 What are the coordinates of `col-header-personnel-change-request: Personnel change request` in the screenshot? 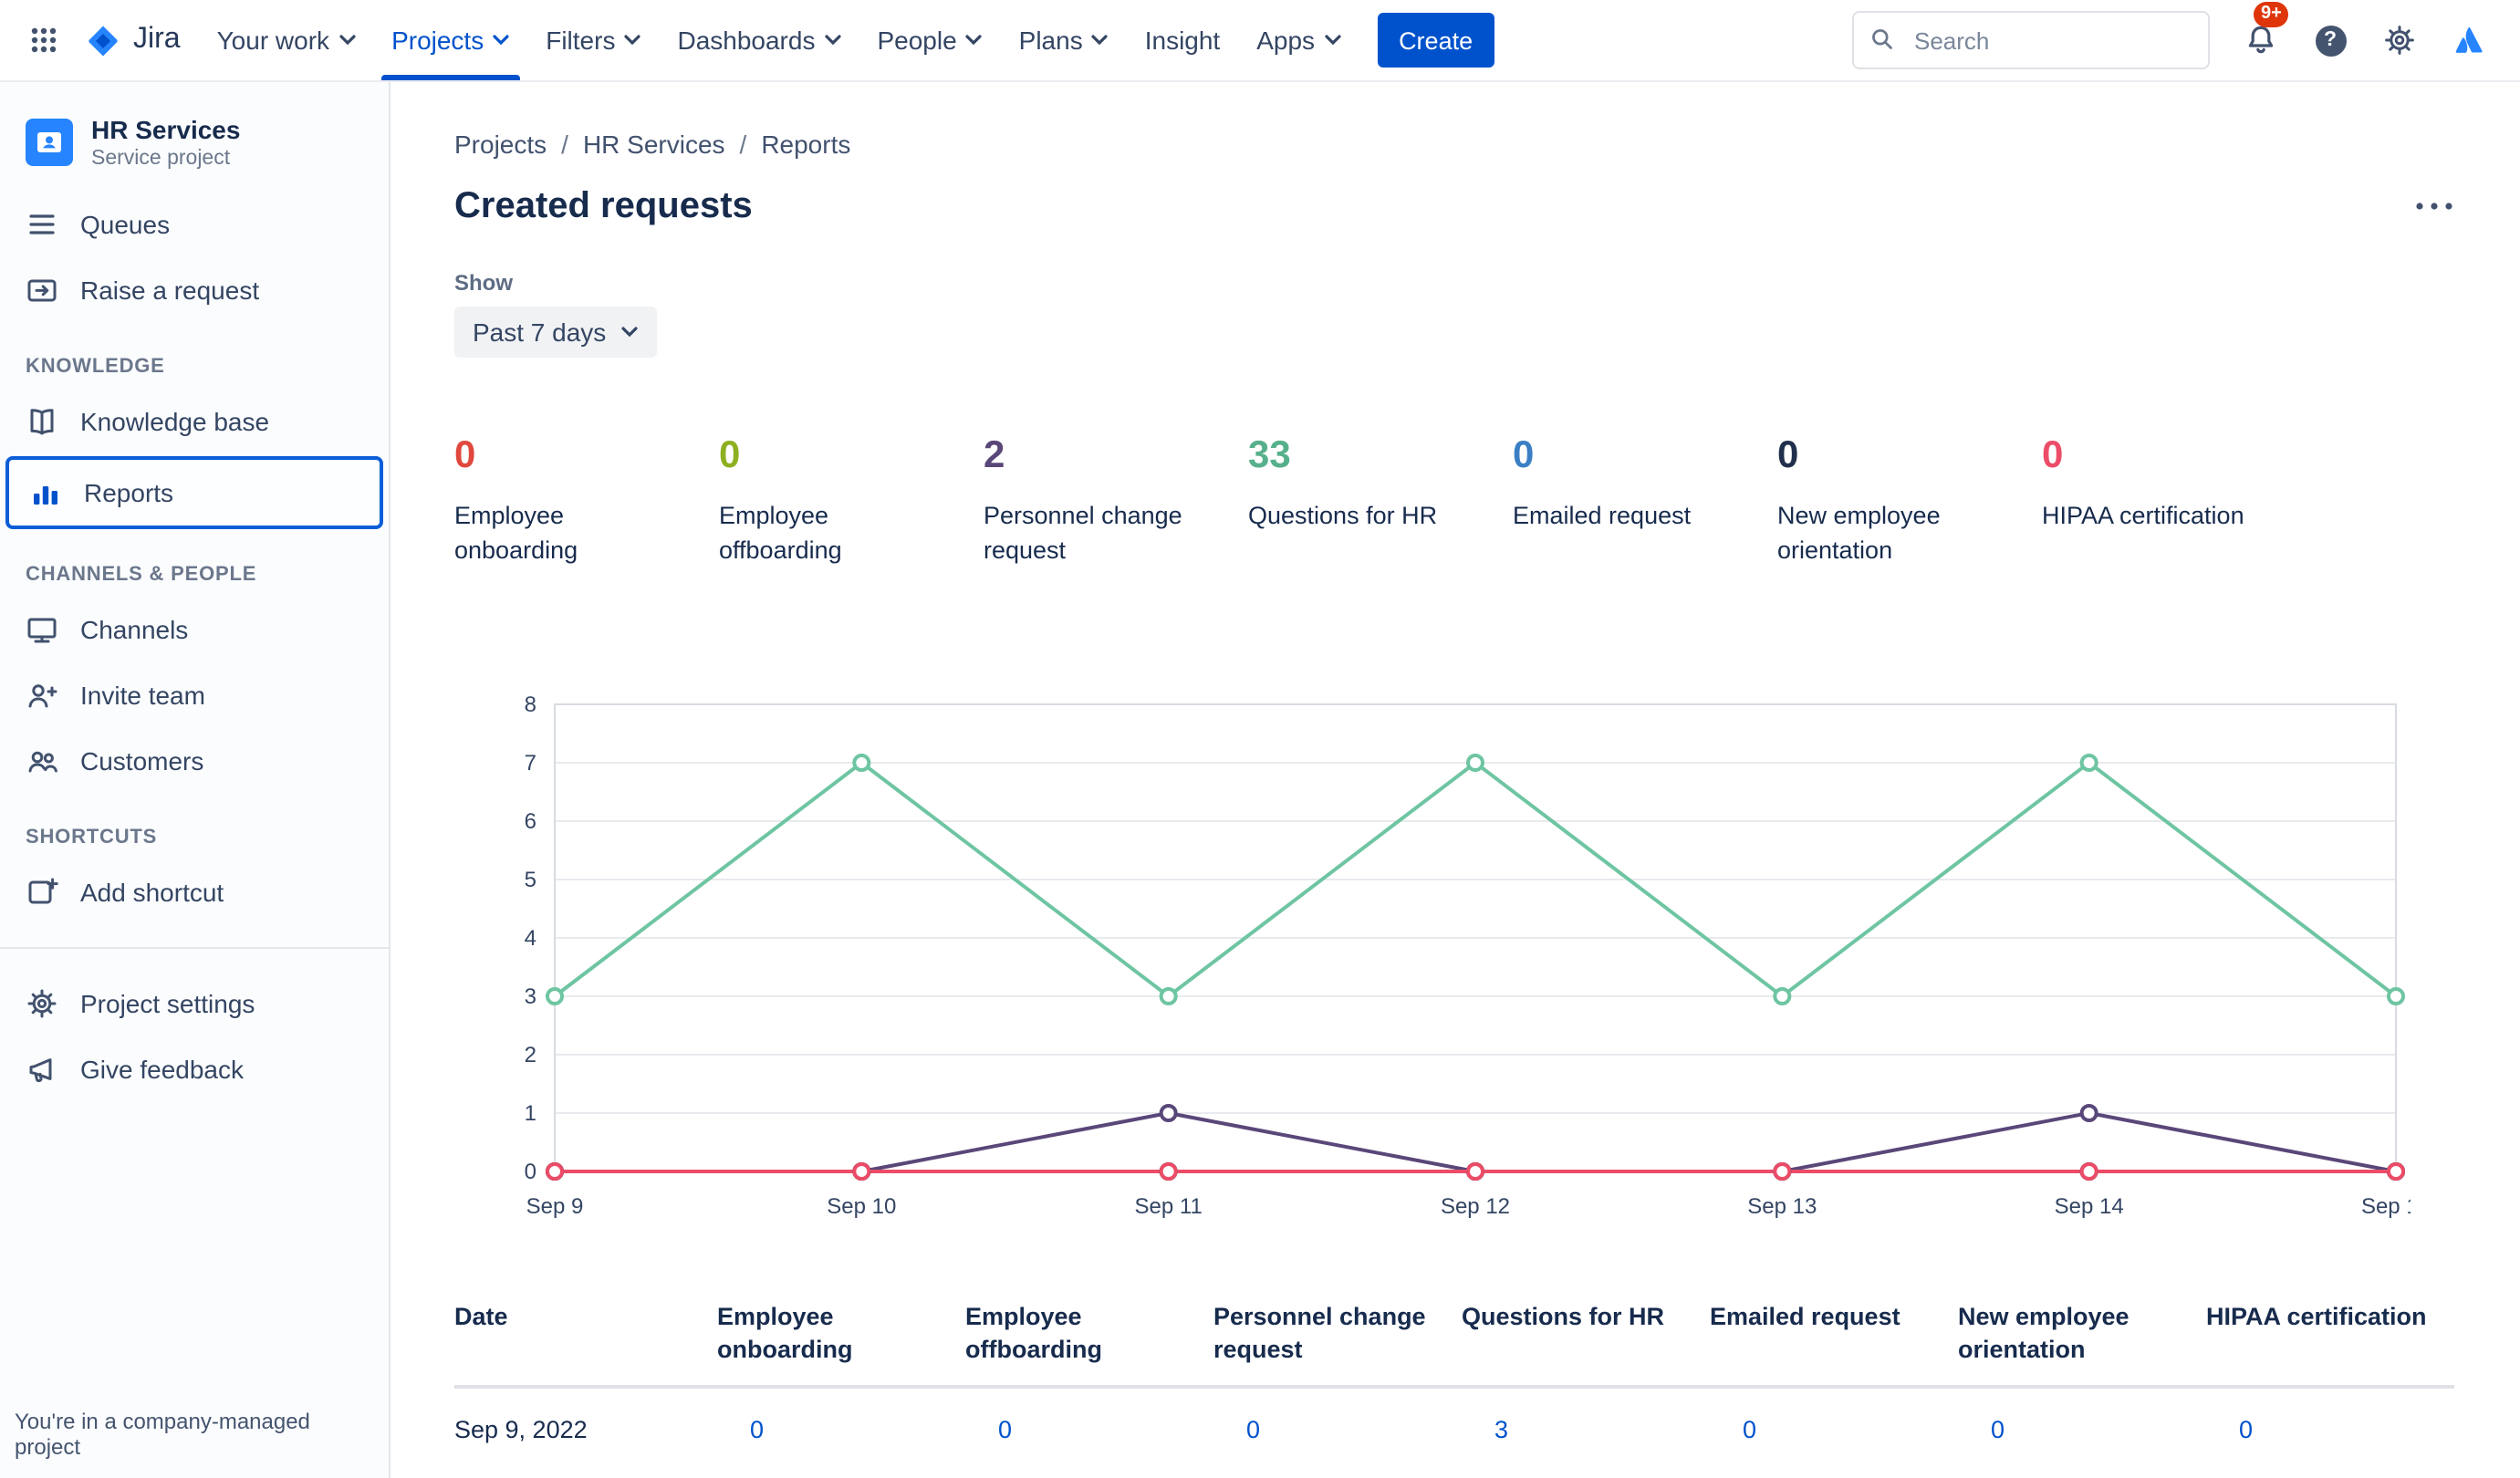 It's located at (1337, 1345).